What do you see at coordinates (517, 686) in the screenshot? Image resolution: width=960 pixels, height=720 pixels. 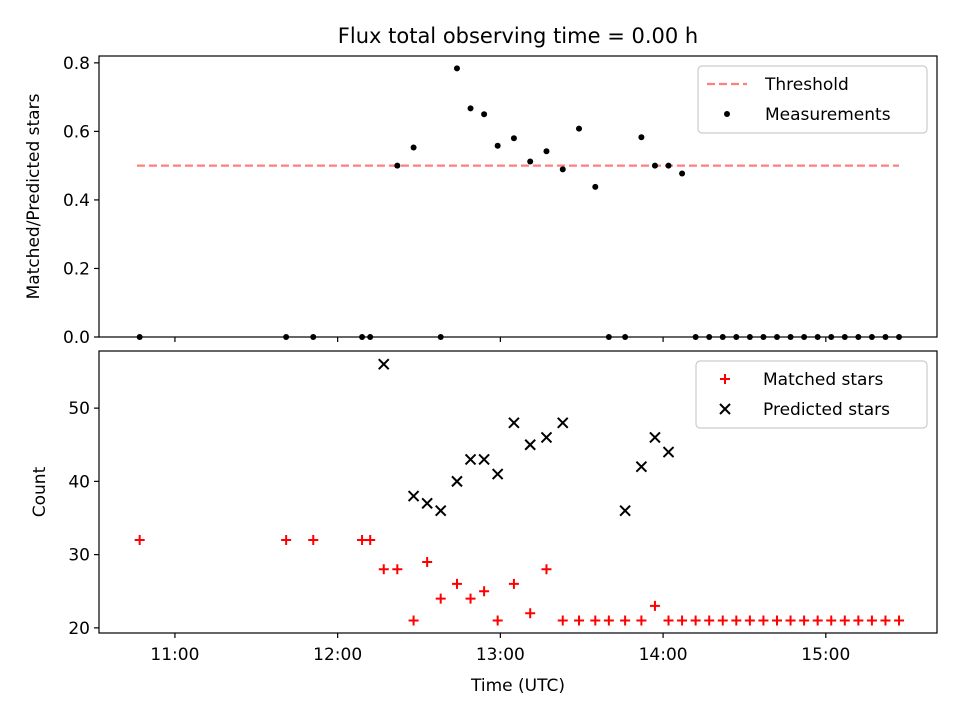 I see `x-axis-label: Time (UTC)` at bounding box center [517, 686].